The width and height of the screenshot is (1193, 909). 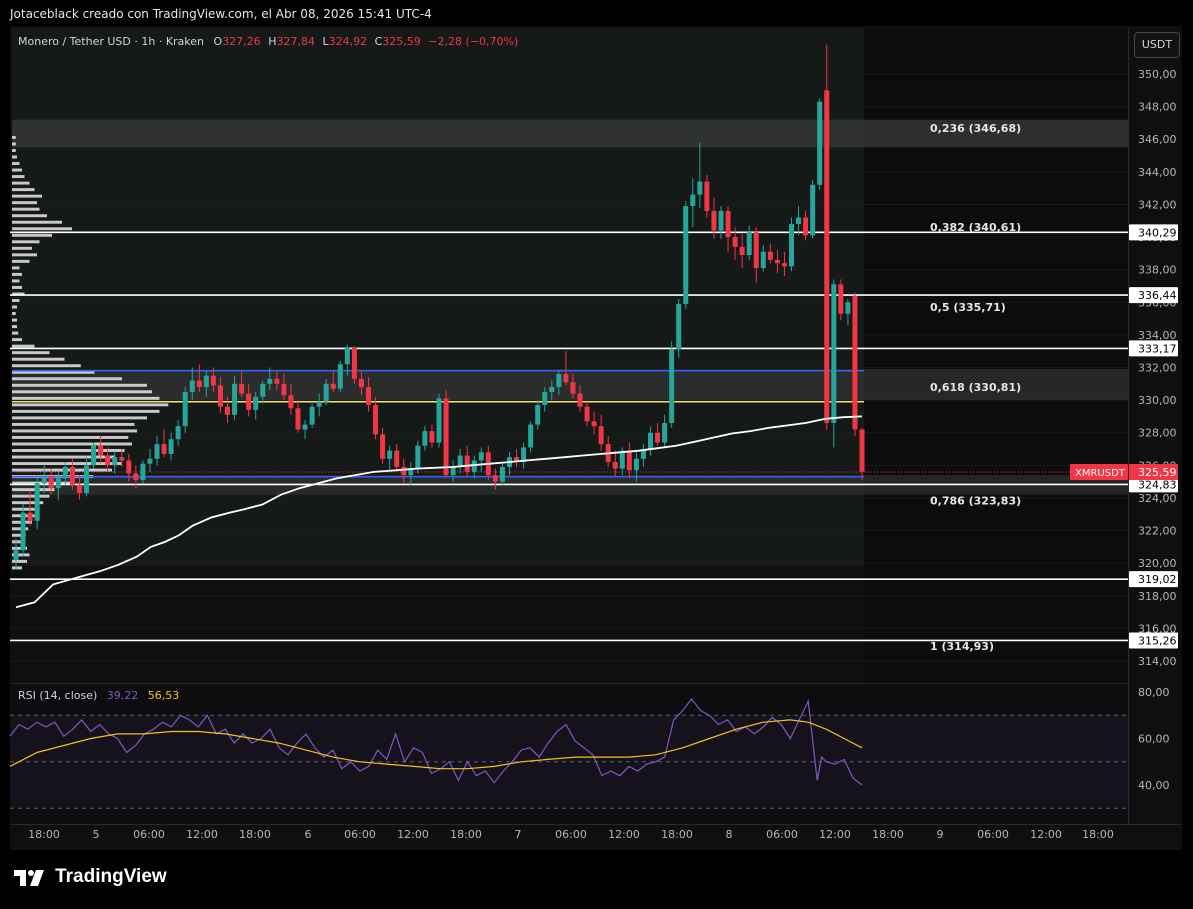 I want to click on change-value: −2,28 (−0,70%), so click(x=473, y=41).